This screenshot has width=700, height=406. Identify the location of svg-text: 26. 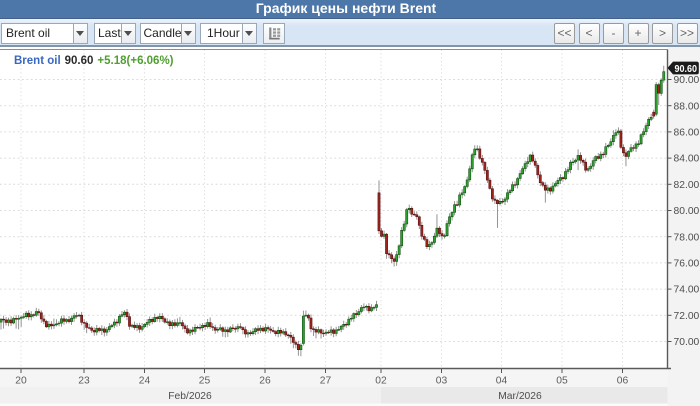
(265, 381).